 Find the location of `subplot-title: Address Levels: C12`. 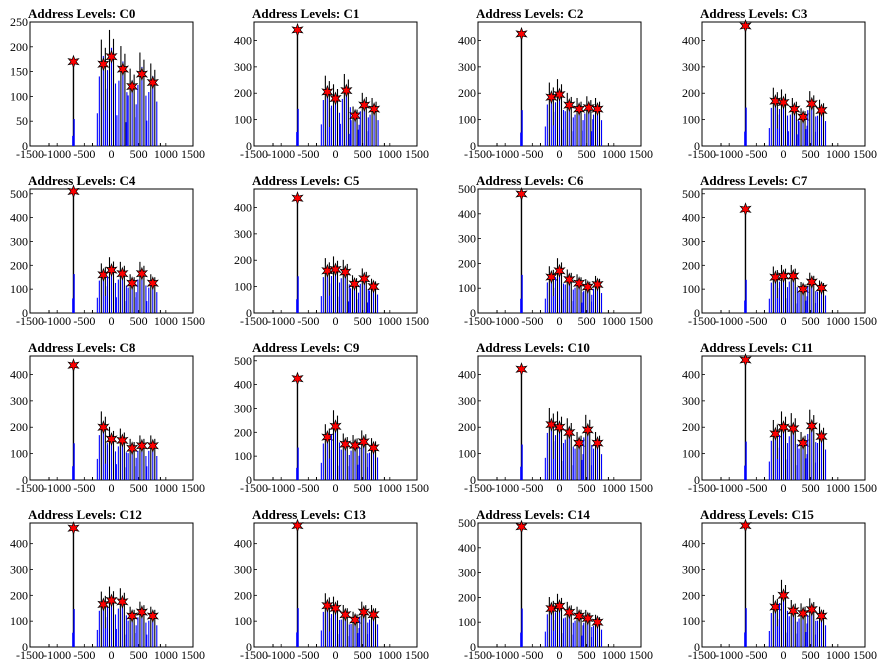

subplot-title: Address Levels: C12 is located at coordinates (85, 514).